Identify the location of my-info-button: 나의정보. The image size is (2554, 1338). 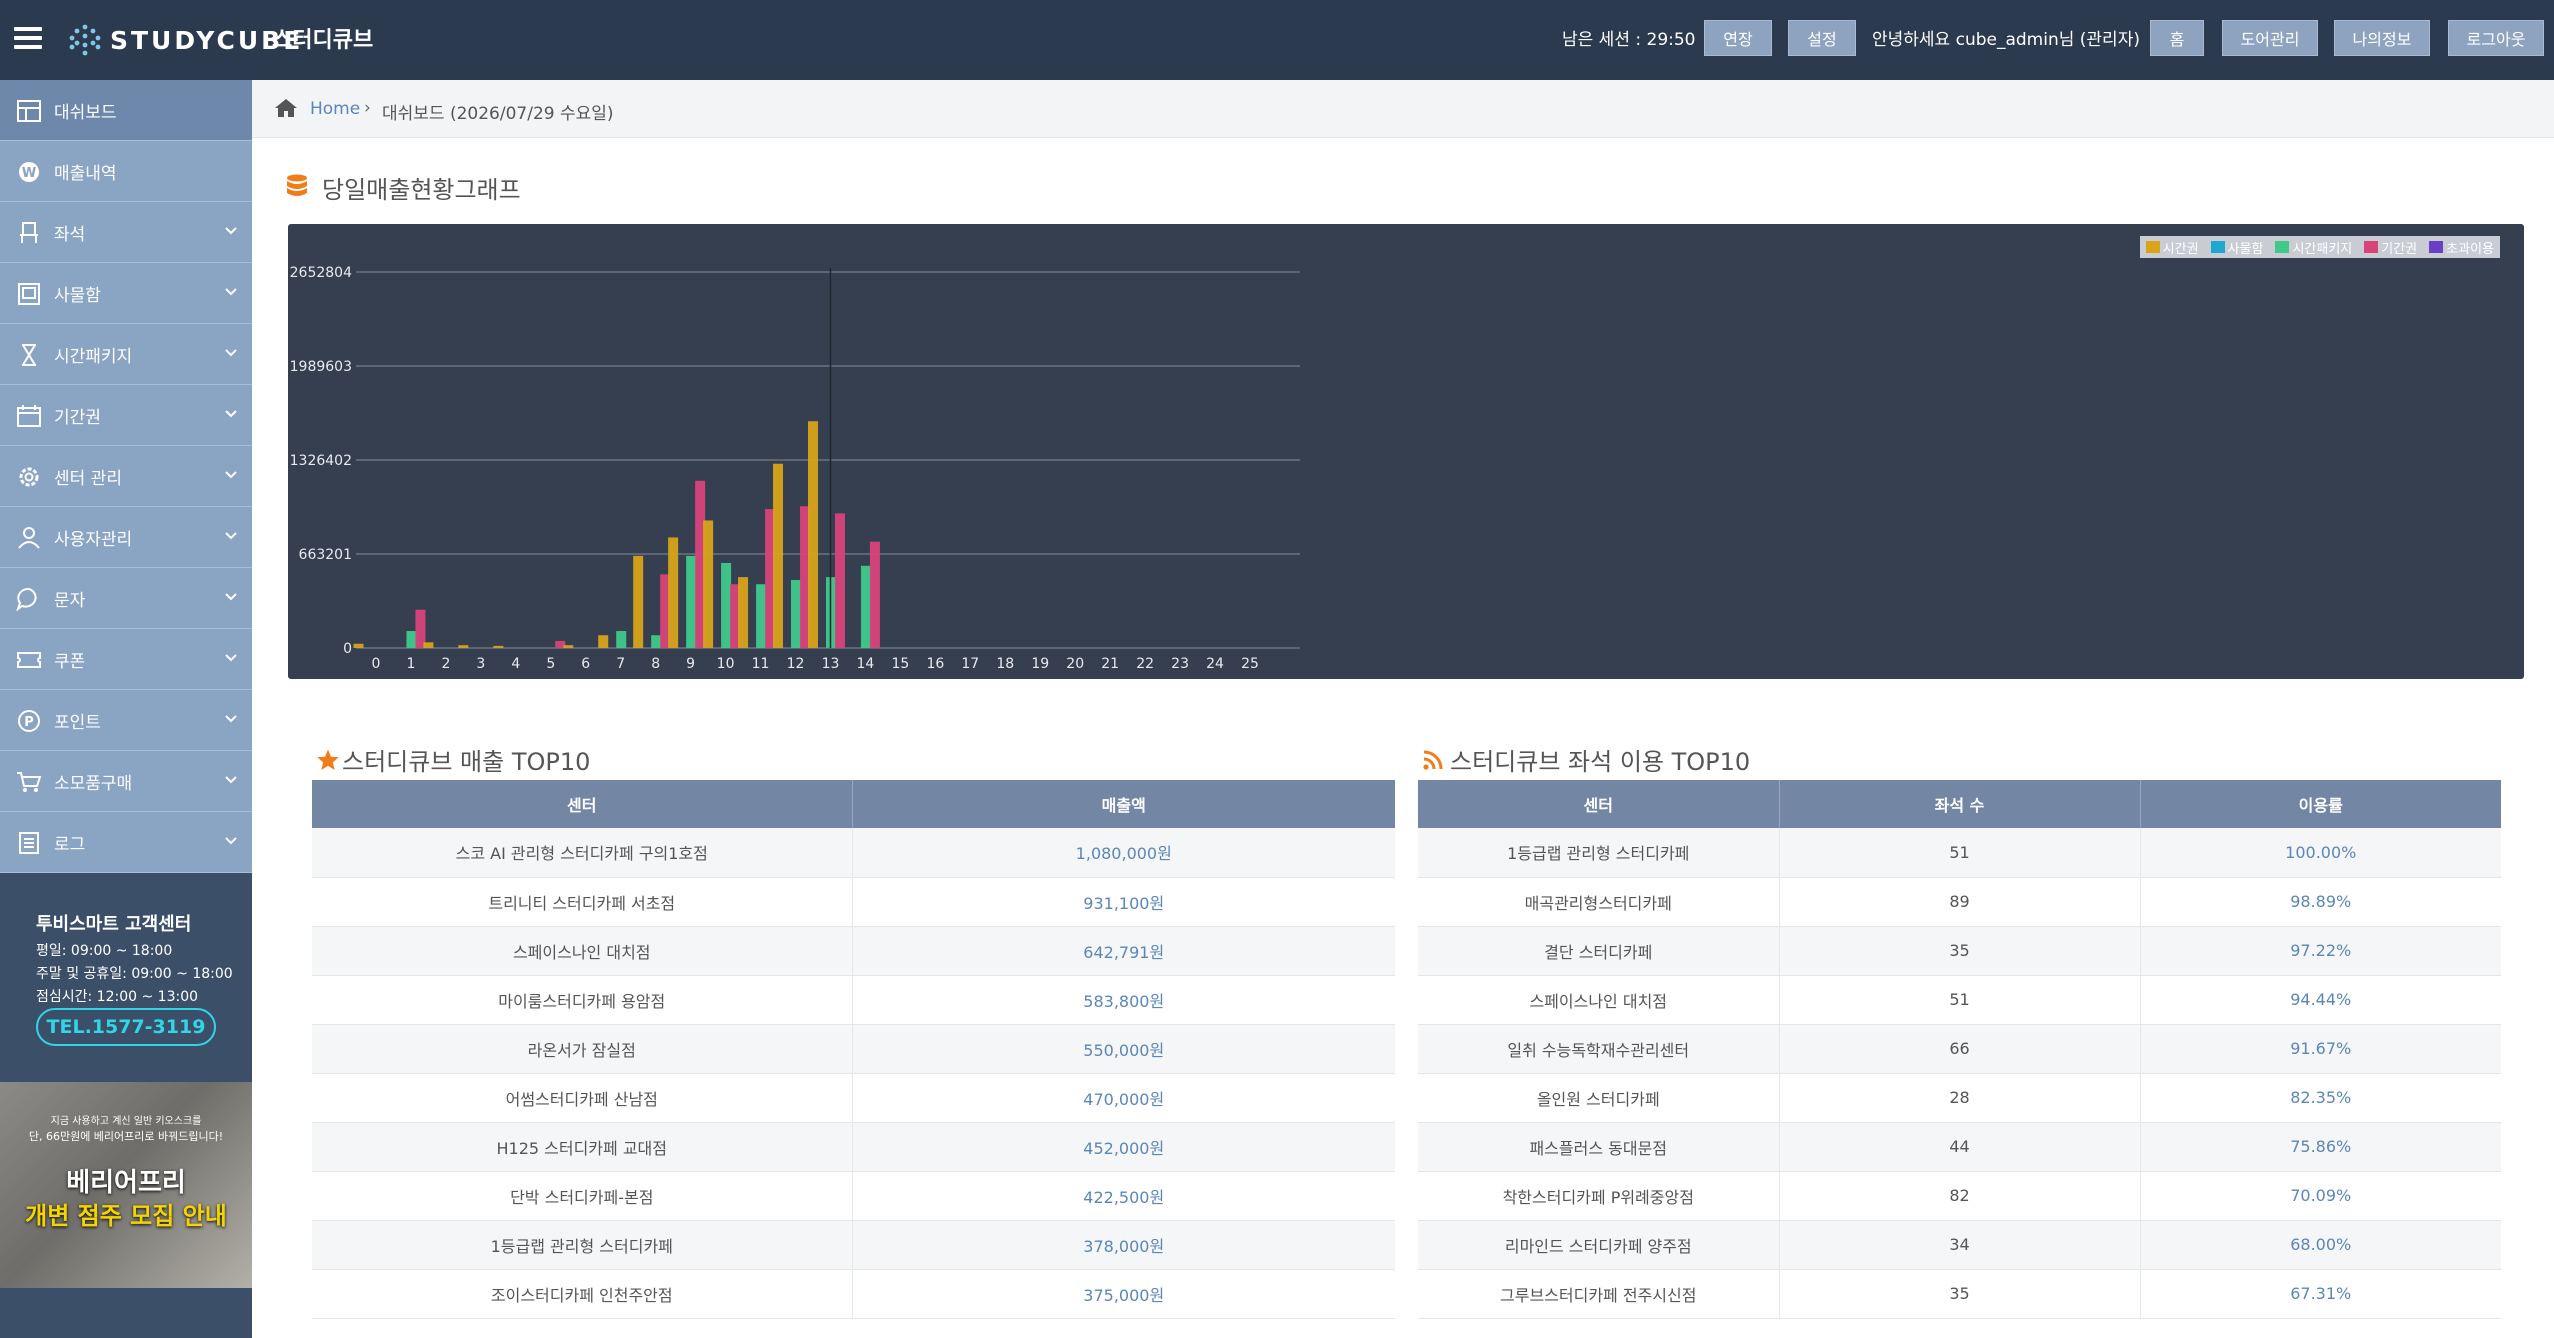
(2382, 38).